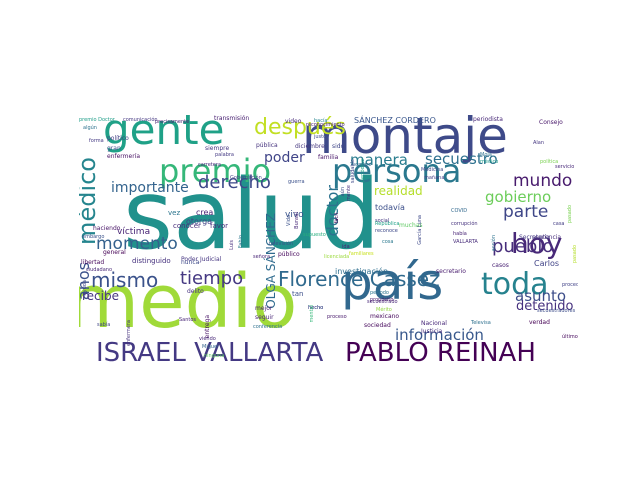 Image resolution: width=640 pixels, height=480 pixels. I want to click on cloud-word: algún, so click(90, 128).